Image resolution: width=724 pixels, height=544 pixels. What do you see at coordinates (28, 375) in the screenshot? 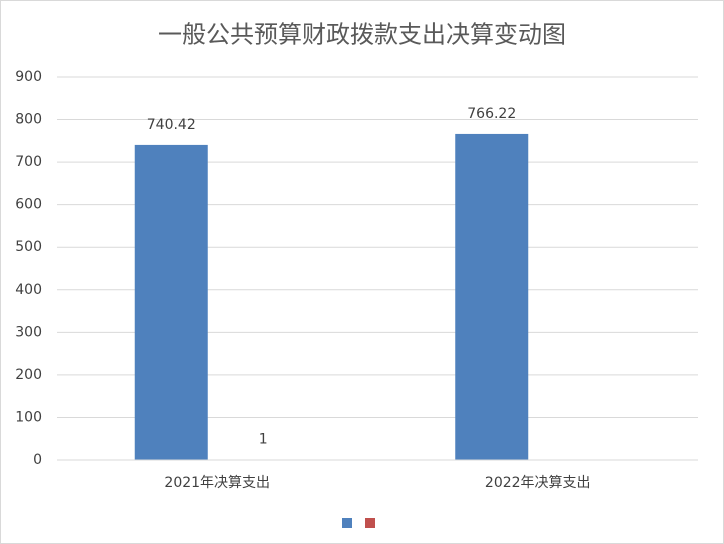
I see `y-tick-label: 200` at bounding box center [28, 375].